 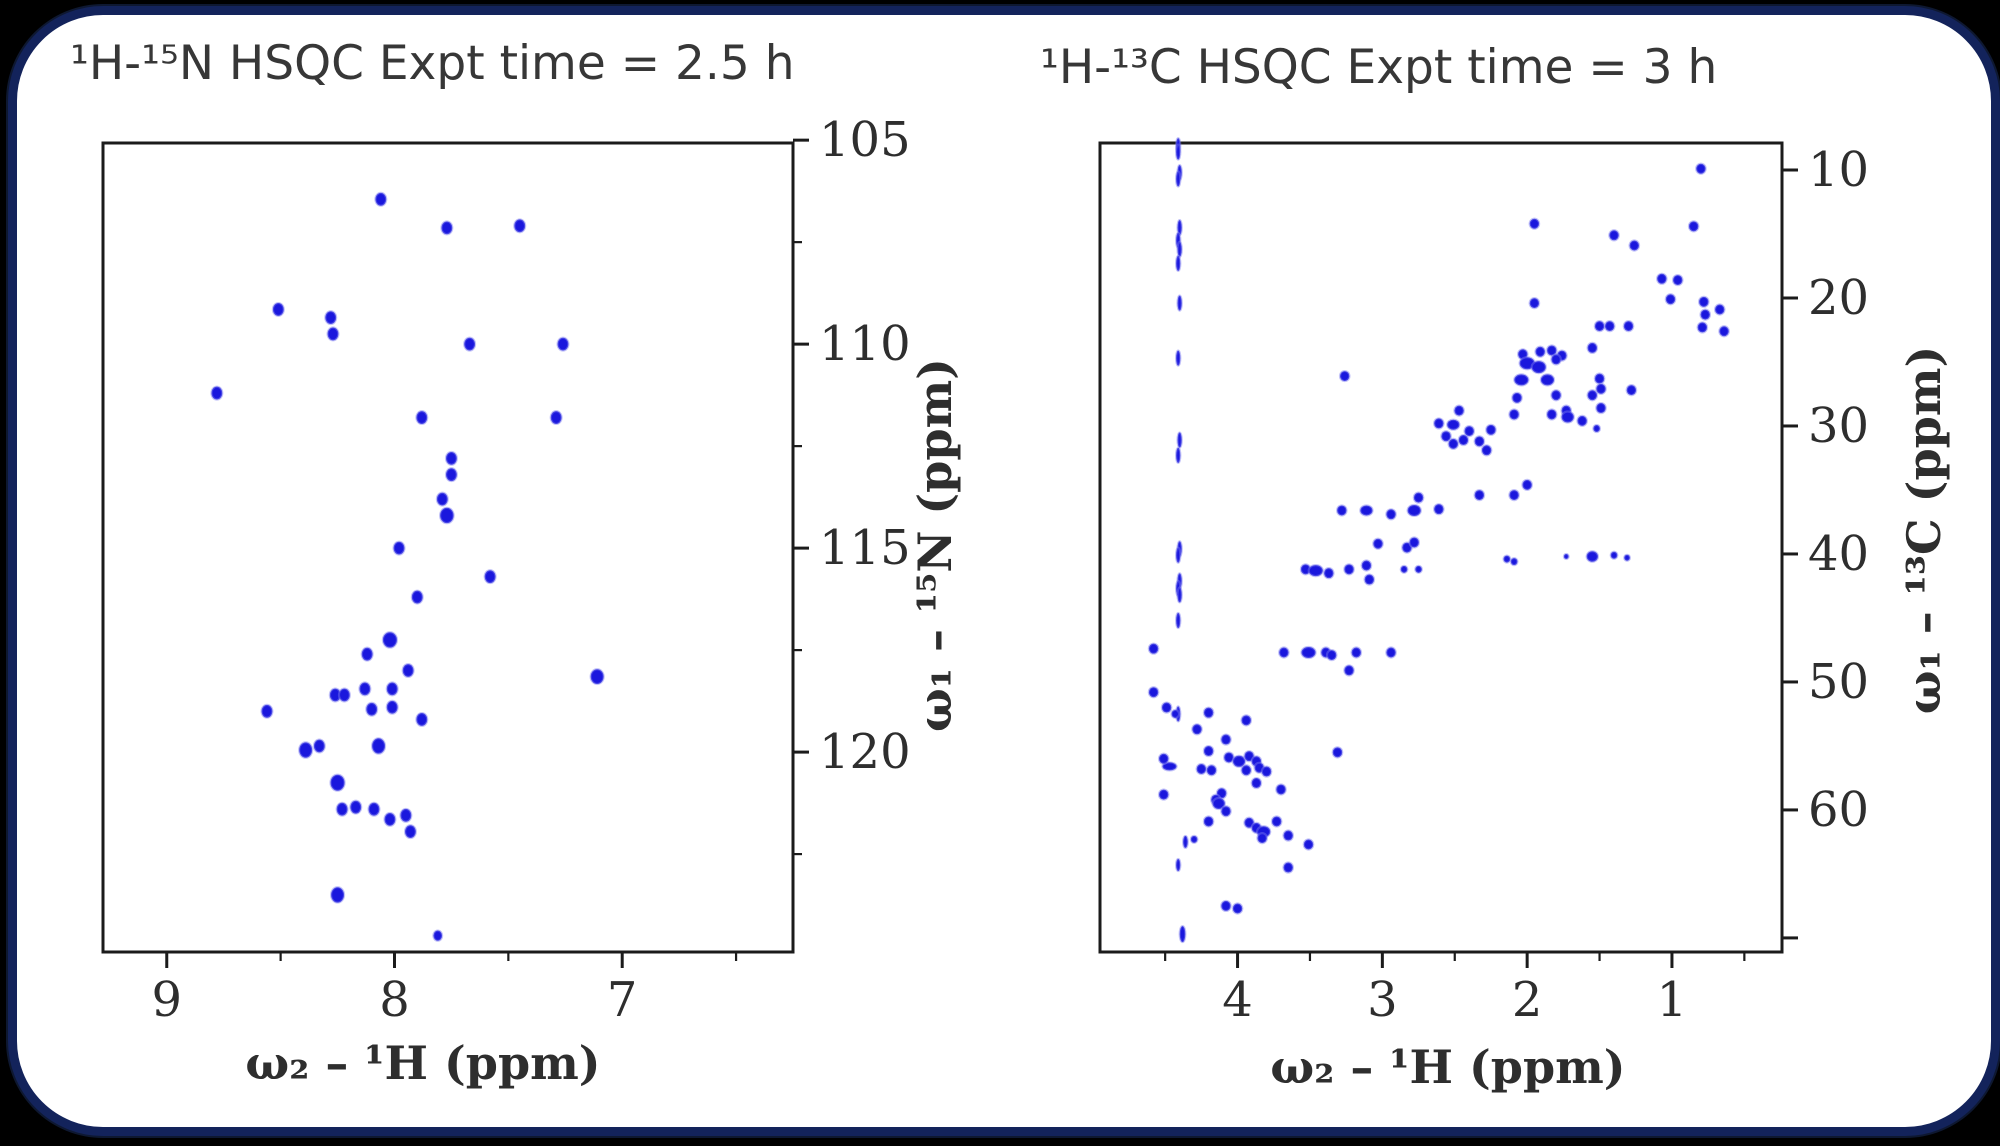 What do you see at coordinates (1379, 67) in the screenshot?
I see `right-chart-title: ¹H-¹³C HSQC Expt time = 3 h` at bounding box center [1379, 67].